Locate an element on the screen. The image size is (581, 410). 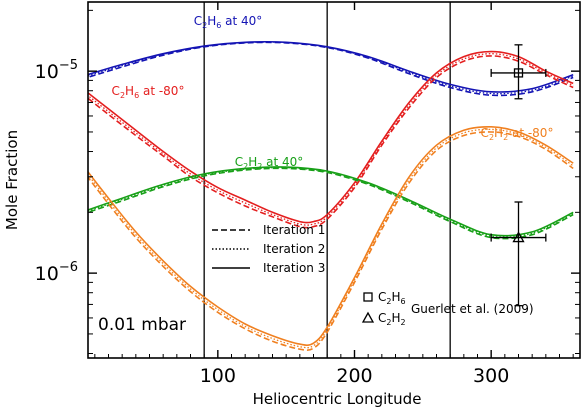
legend-label-dashed: Iteration 1 is located at coordinates (294, 230).